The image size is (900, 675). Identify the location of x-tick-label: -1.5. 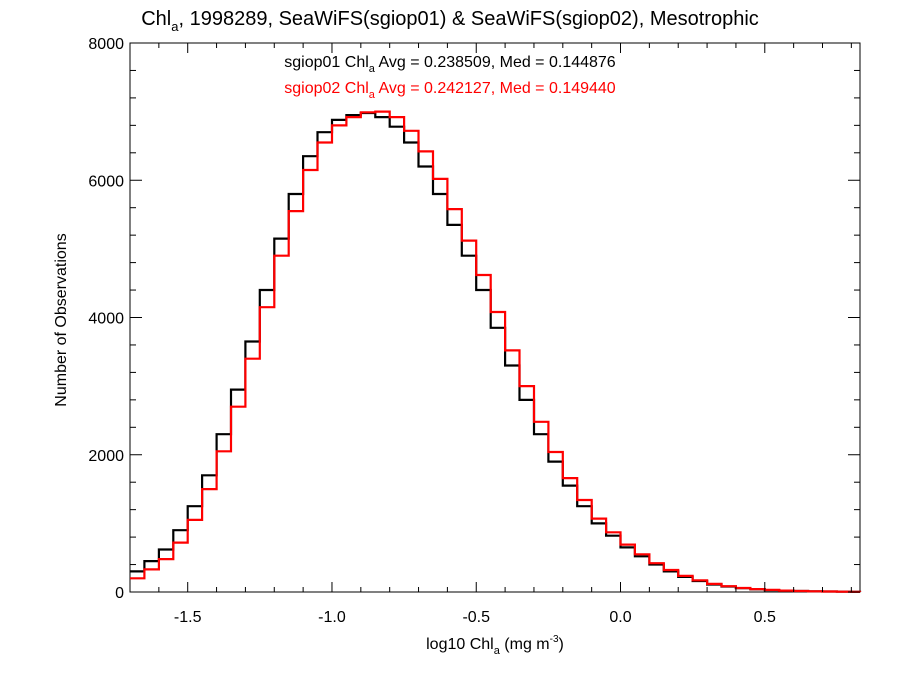
(188, 617).